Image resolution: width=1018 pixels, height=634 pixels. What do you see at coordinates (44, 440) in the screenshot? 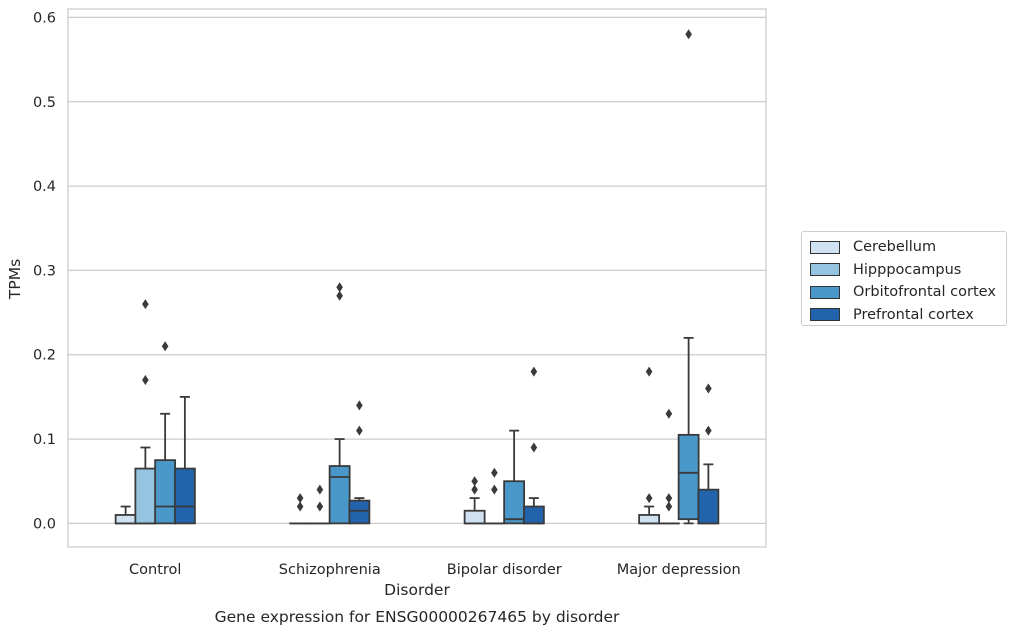
I see `y-tick-label: 0.1` at bounding box center [44, 440].